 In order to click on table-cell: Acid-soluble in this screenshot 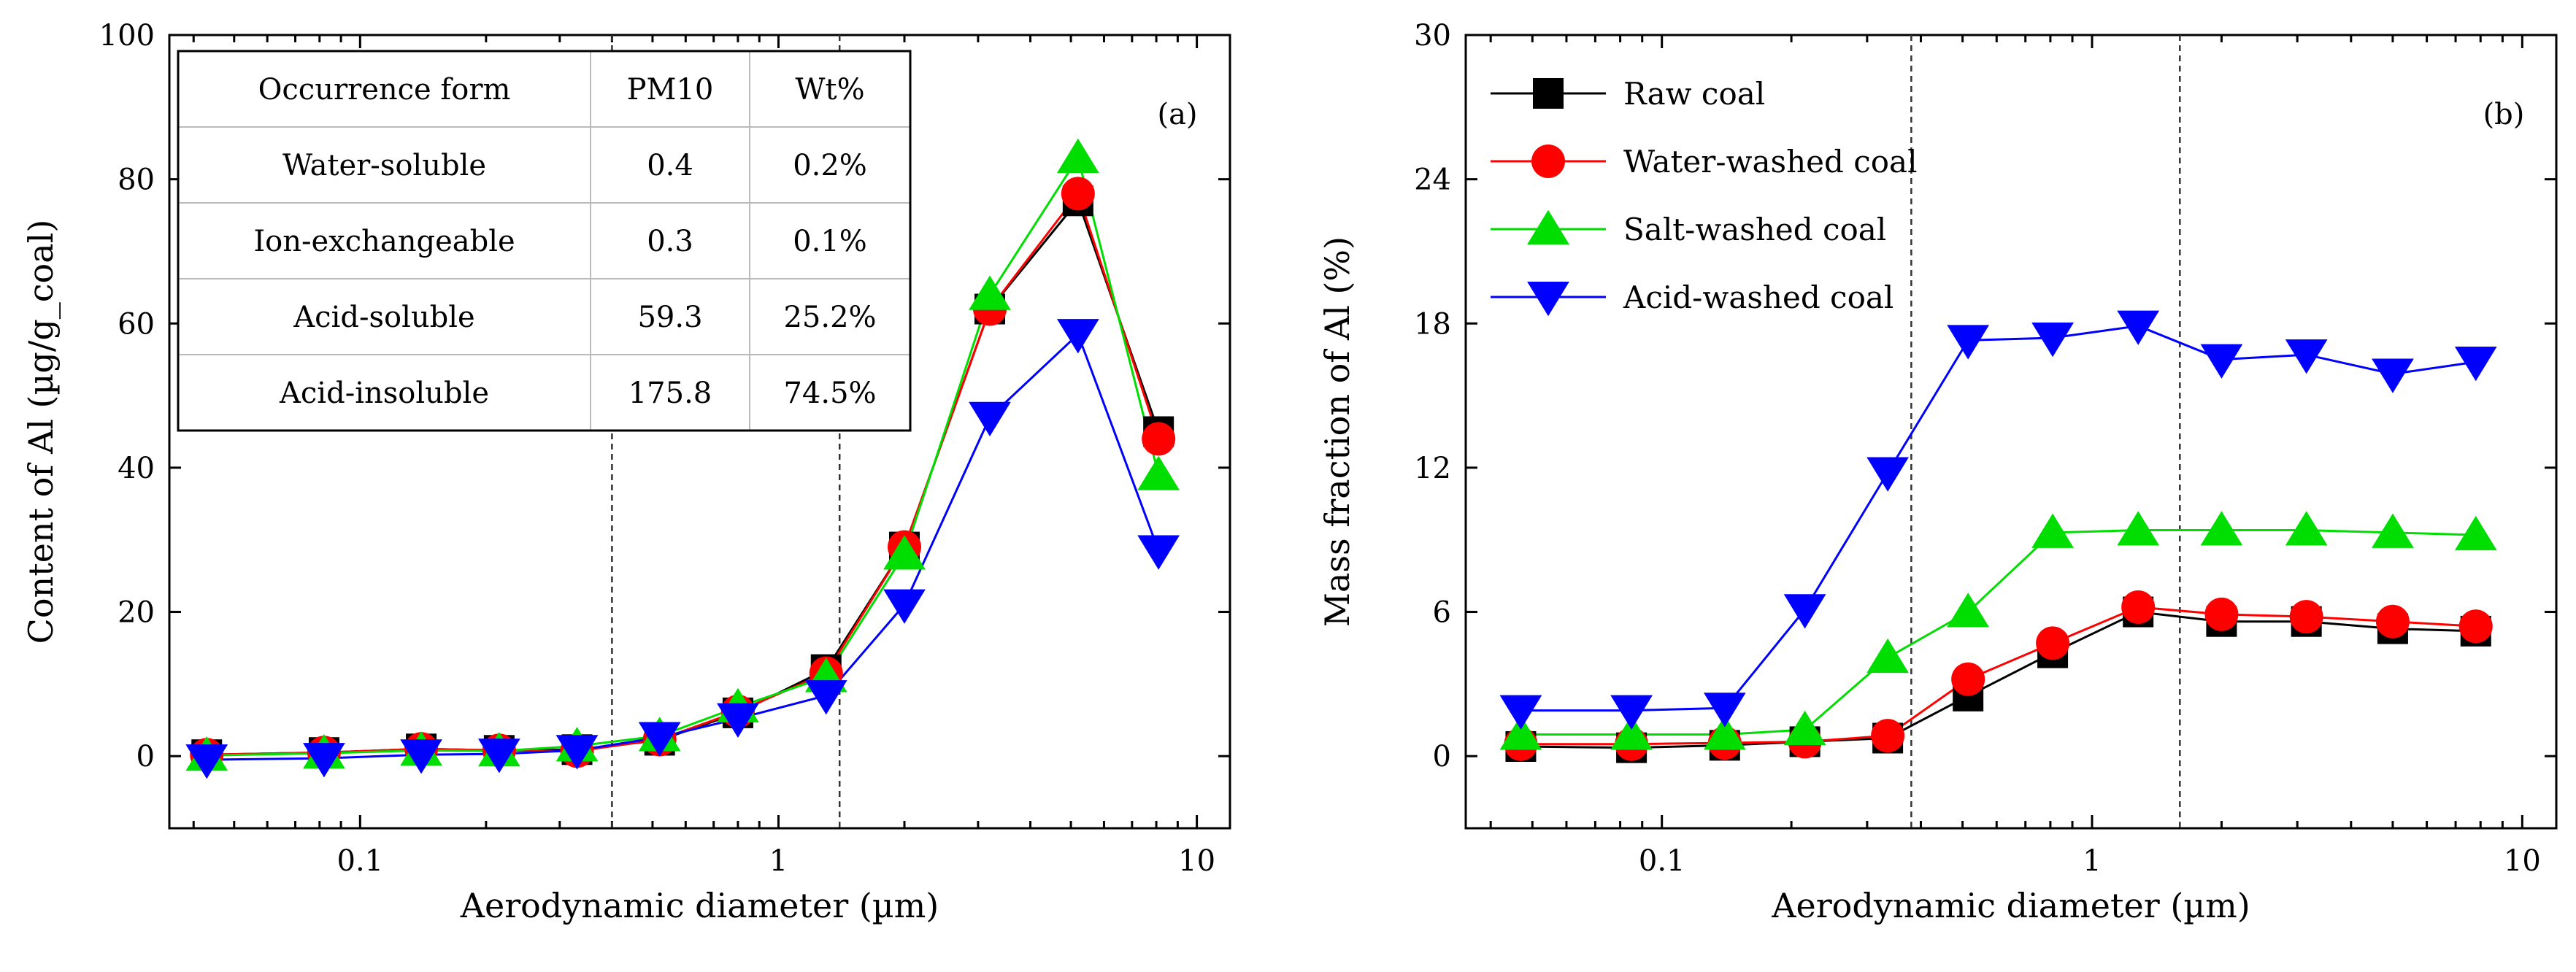, I will do `click(383, 317)`.